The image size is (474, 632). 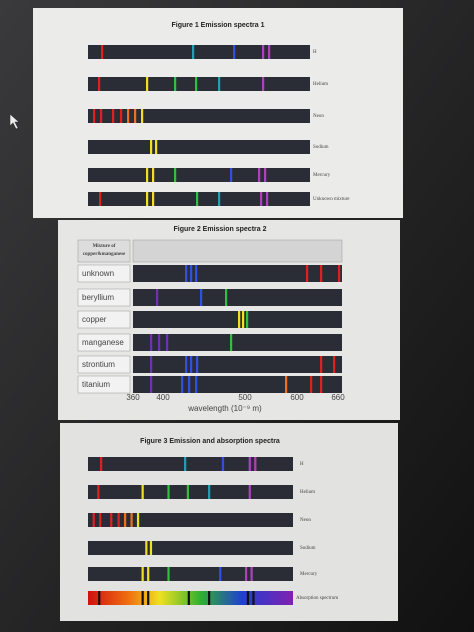 I want to click on row-label: Sodium, so click(x=321, y=147).